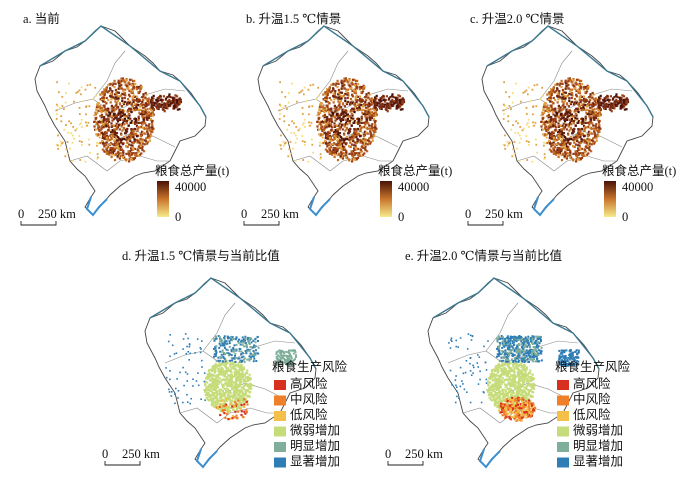 The width and height of the screenshot is (700, 478). What do you see at coordinates (504, 214) in the screenshot?
I see `scale-distance: 250 km` at bounding box center [504, 214].